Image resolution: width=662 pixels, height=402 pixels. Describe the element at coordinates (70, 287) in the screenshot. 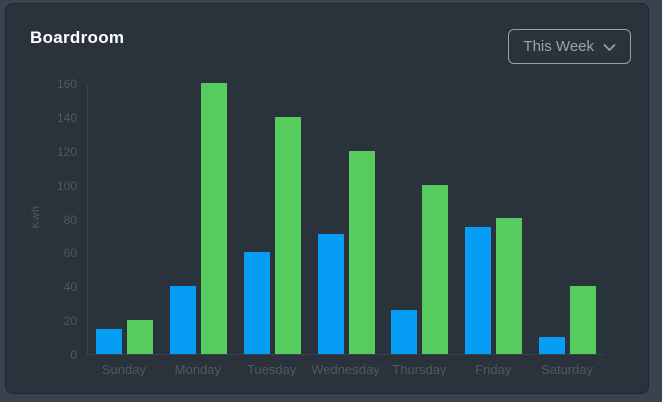

I see `y-tick-label: 40` at that location.